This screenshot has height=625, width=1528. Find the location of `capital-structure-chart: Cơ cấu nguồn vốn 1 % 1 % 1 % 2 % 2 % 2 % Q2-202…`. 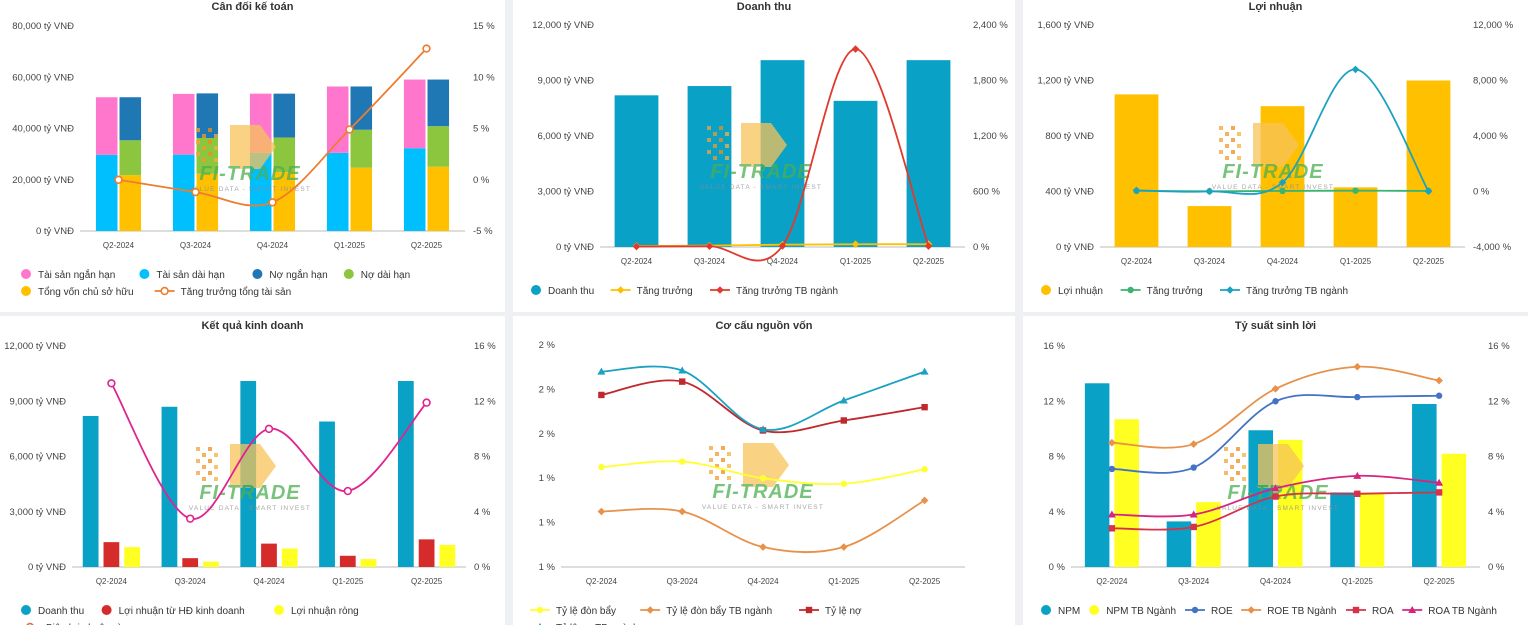

capital-structure-chart: Cơ cấu nguồn vốn 1 % 1 % 1 % 2 % 2 % 2 % Q2-202… is located at coordinates (747, 472).